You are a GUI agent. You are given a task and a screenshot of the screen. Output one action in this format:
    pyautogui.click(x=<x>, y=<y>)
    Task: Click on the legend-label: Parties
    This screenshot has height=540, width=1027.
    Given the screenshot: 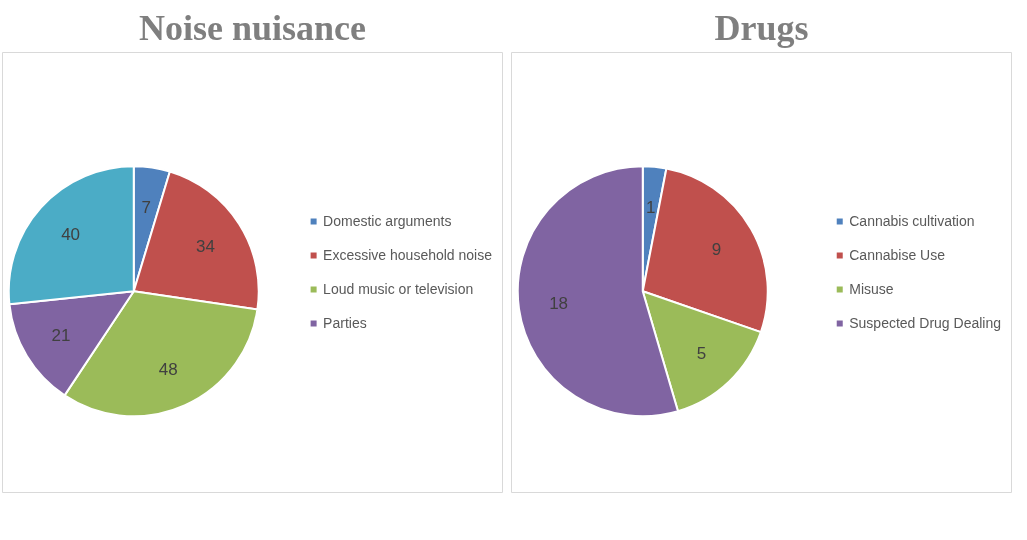 What is the action you would take?
    pyautogui.click(x=345, y=323)
    